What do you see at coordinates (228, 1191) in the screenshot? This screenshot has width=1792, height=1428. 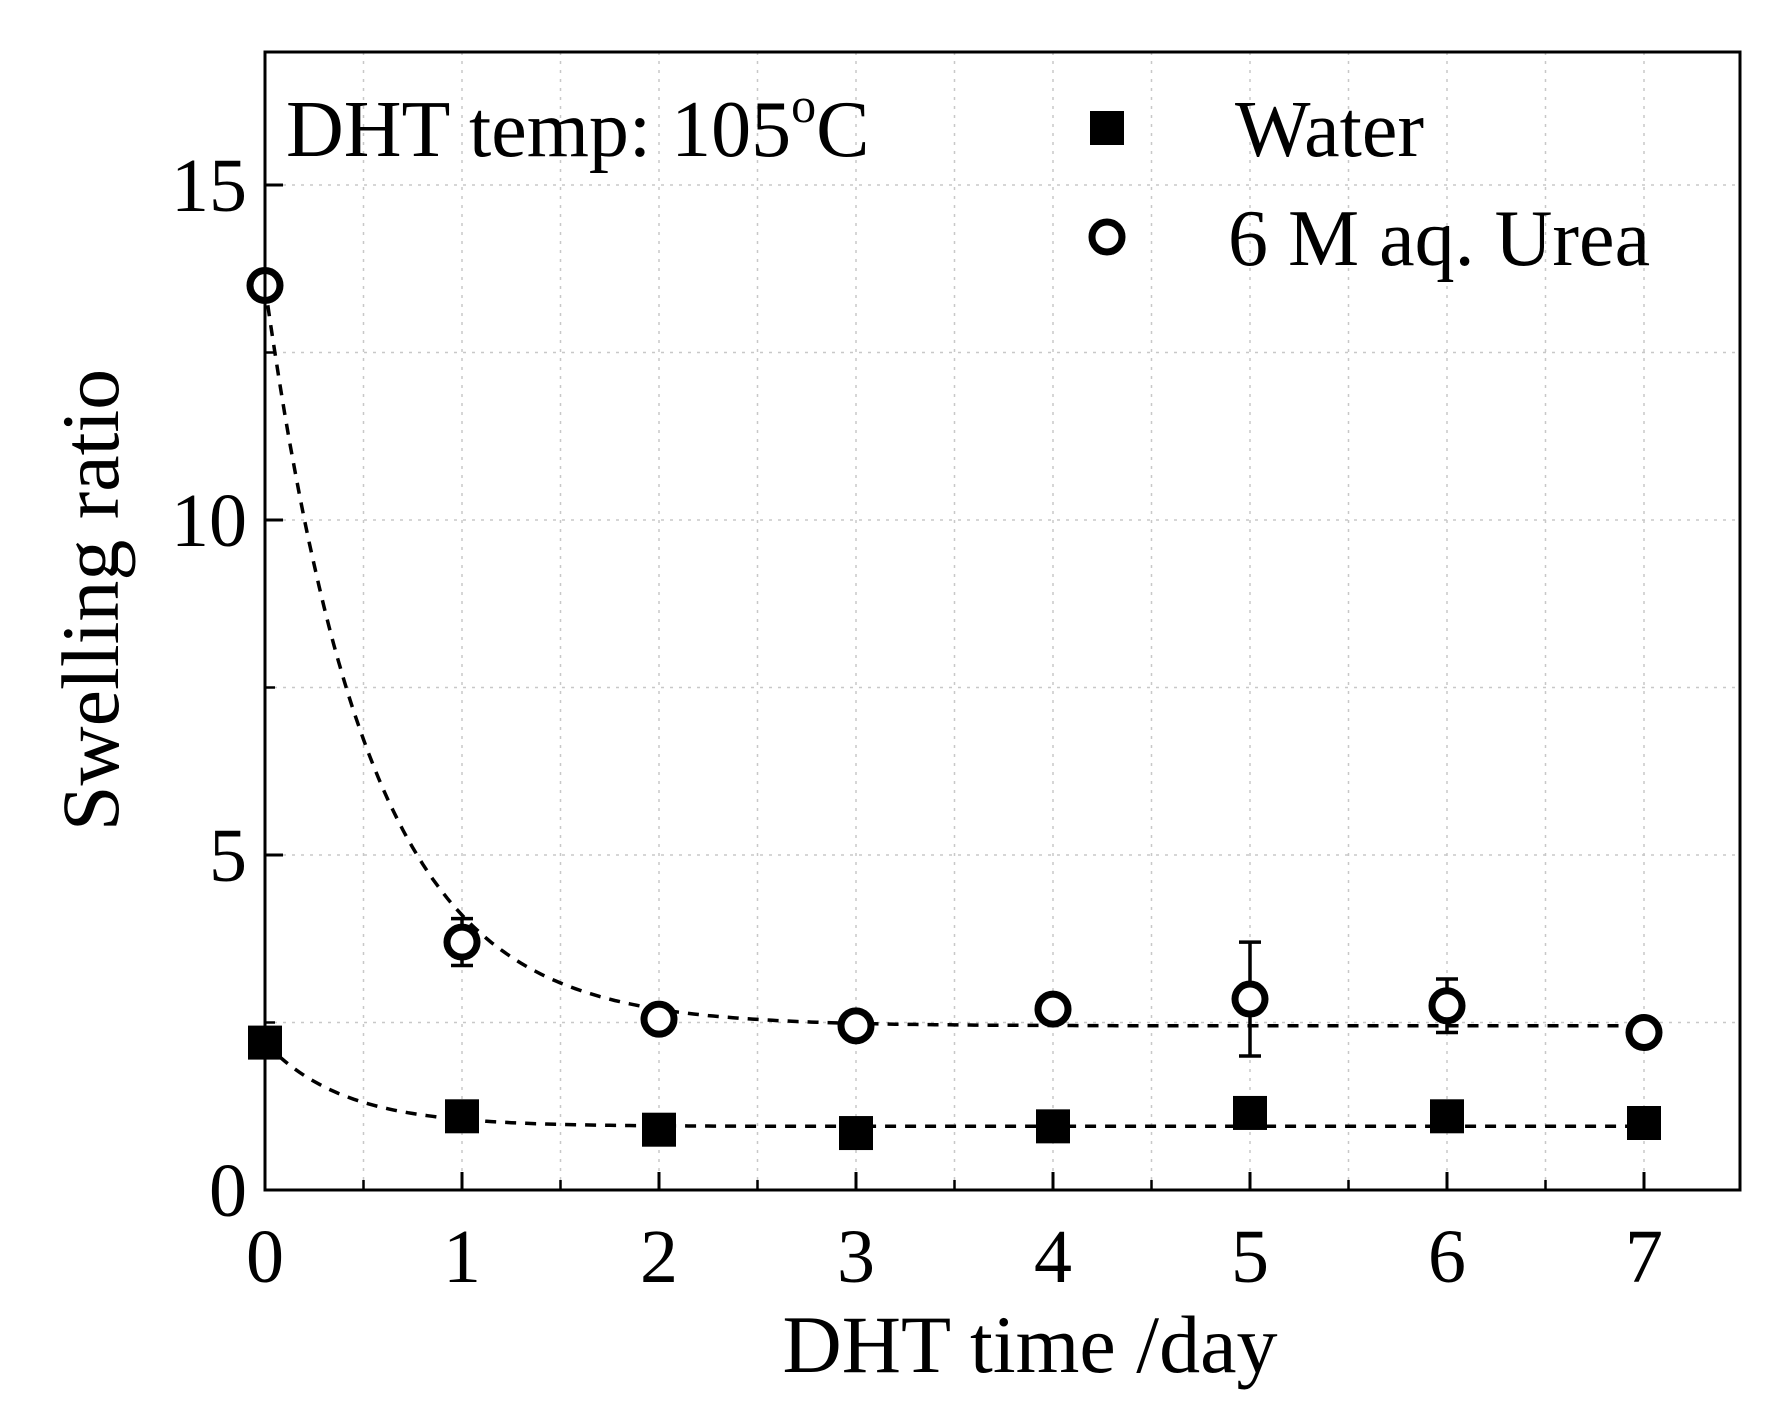 I see `y-tick-label: 0` at bounding box center [228, 1191].